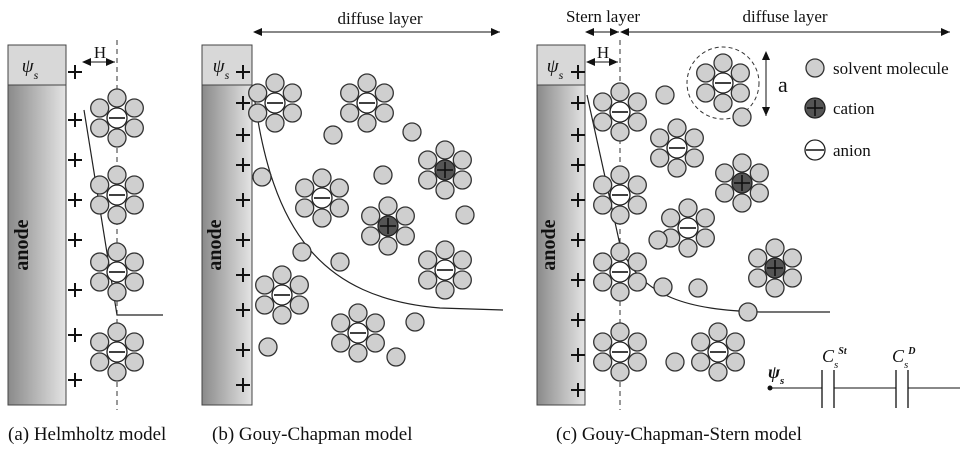  I want to click on legend-cation-label: cation, so click(854, 108).